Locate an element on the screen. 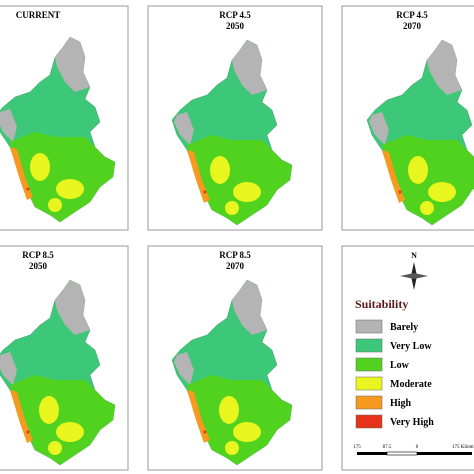 Image resolution: width=474 pixels, height=474 pixels. legend-label: High is located at coordinates (401, 403).